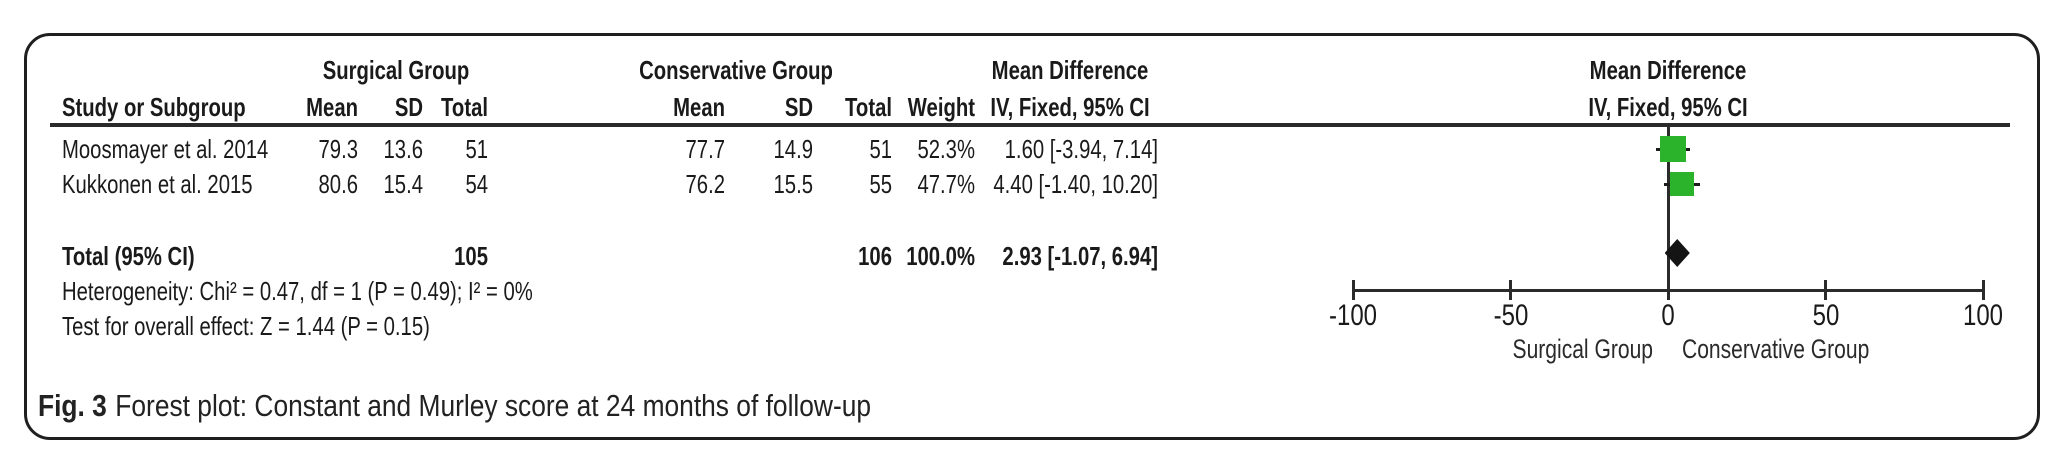  I want to click on surgical-sd-value: 15.4, so click(403, 184).